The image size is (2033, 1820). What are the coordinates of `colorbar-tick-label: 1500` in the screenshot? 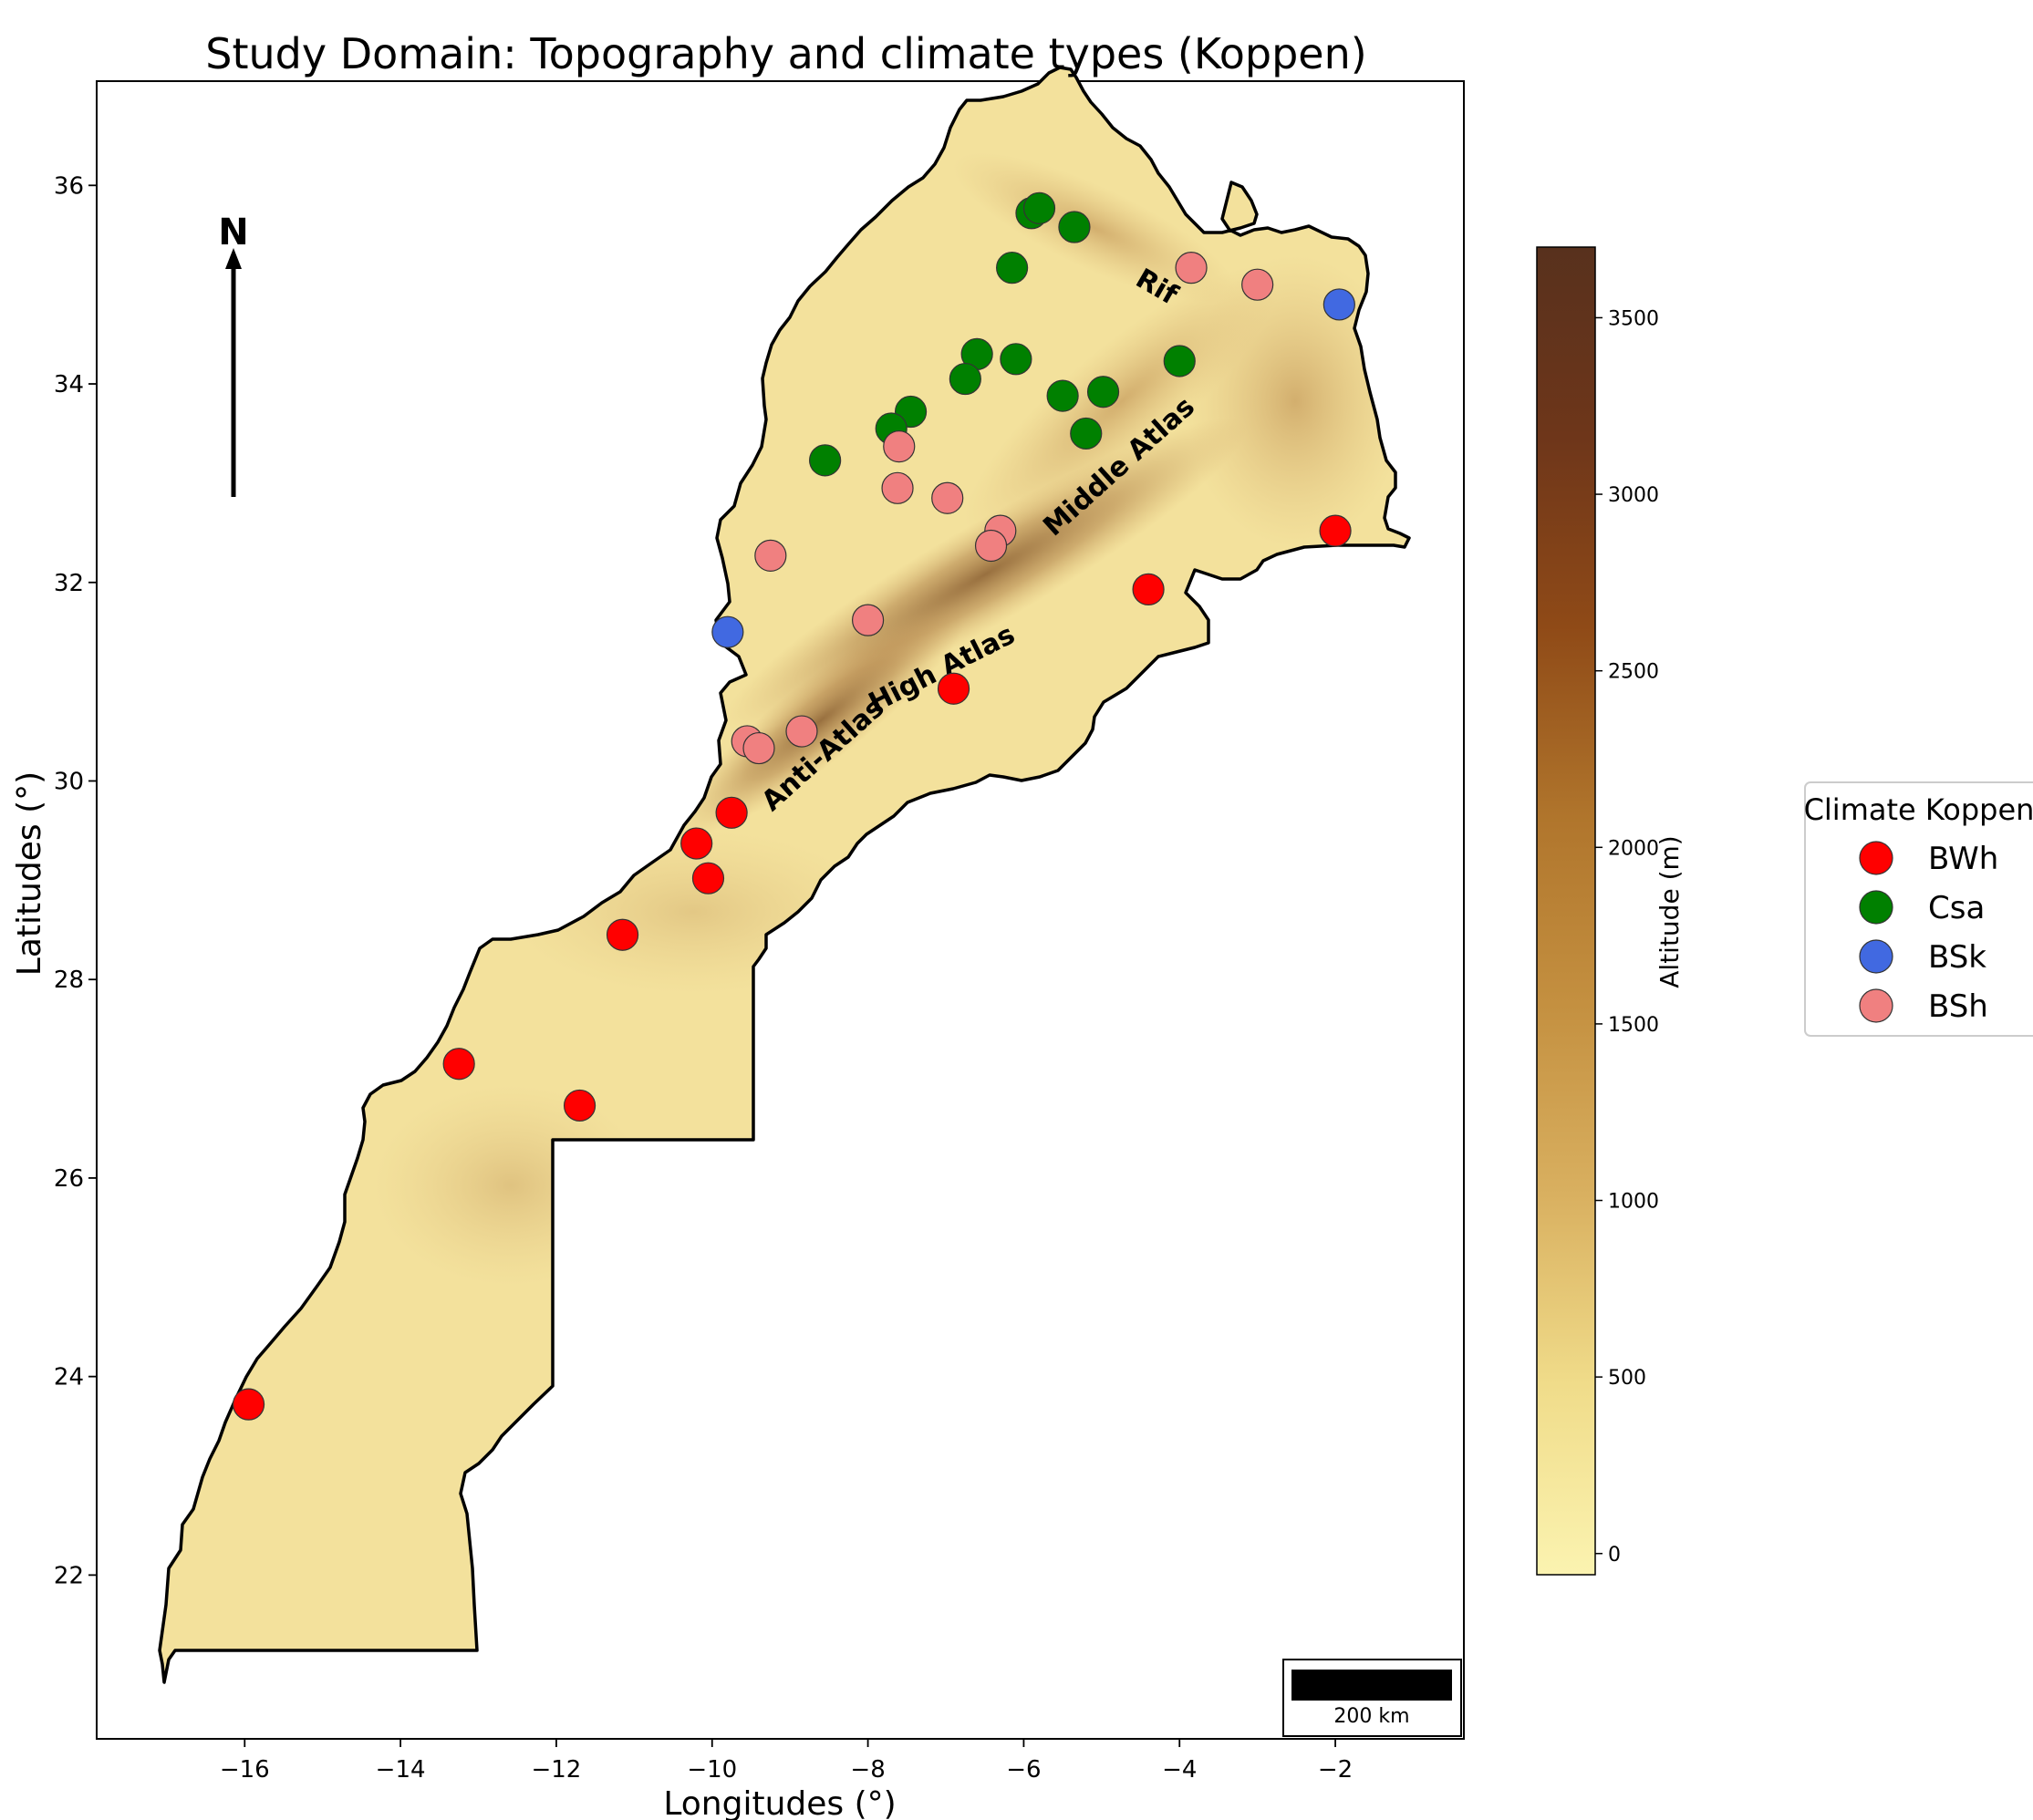 It's located at (1633, 1025).